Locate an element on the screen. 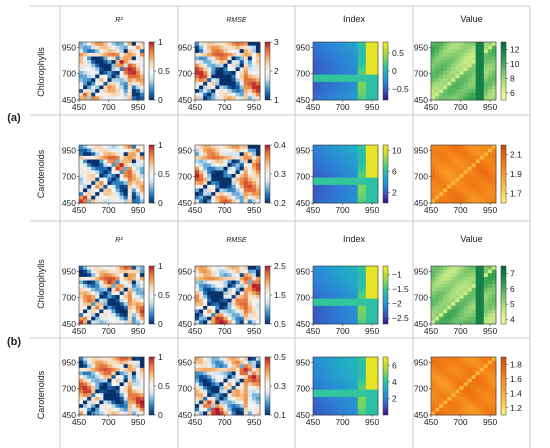 The height and width of the screenshot is (448, 550). colorbar-tick-label: 0.5 is located at coordinates (280, 357).